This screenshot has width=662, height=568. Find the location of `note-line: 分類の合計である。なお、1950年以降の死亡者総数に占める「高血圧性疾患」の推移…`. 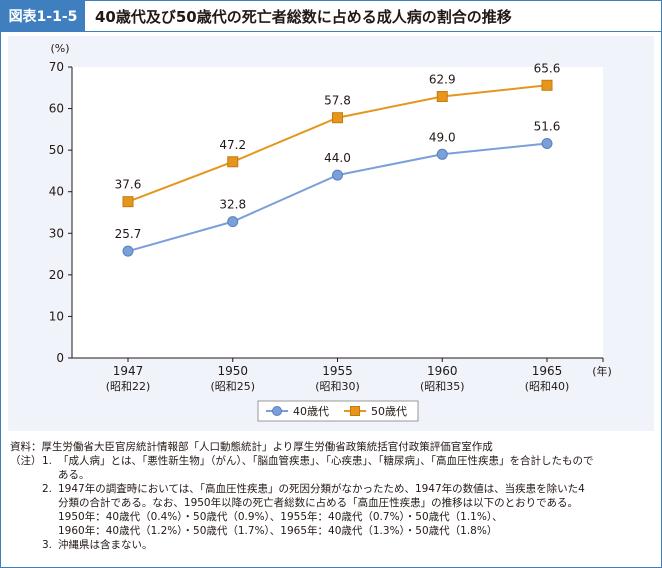

note-line: 分類の合計である。なお、1950年以降の死亡者総数に占める「高血圧性疾患」の推移… is located at coordinates (318, 503).